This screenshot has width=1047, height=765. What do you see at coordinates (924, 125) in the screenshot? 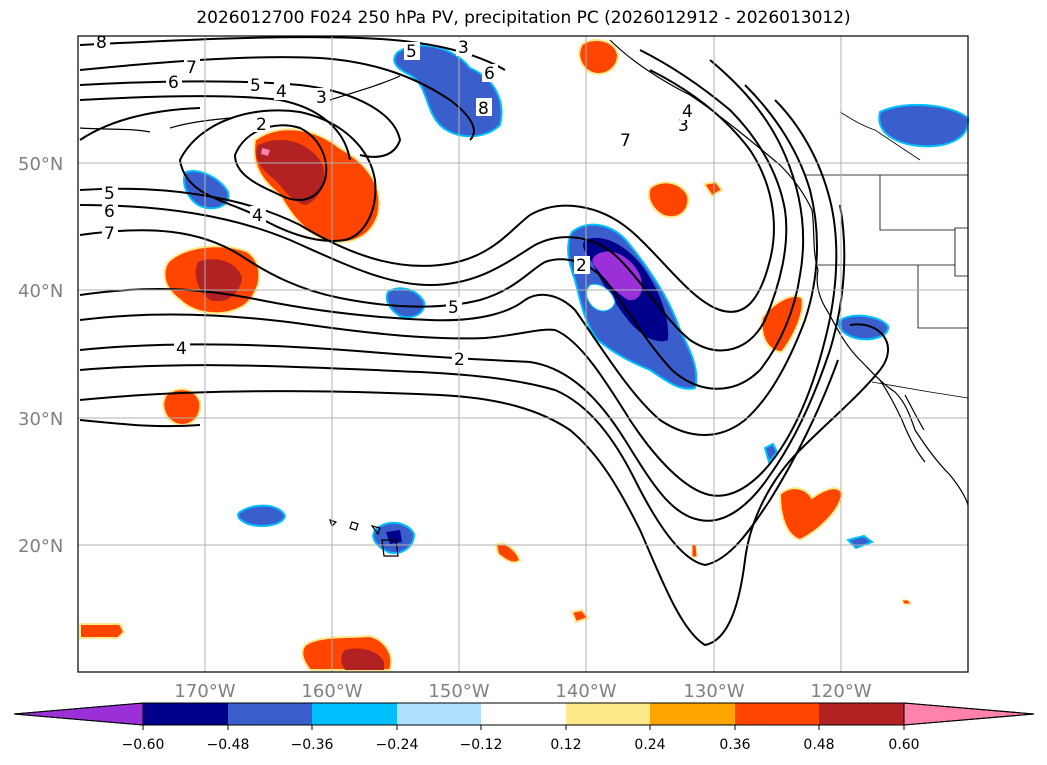
I see `precip-blob-canada-blue` at bounding box center [924, 125].